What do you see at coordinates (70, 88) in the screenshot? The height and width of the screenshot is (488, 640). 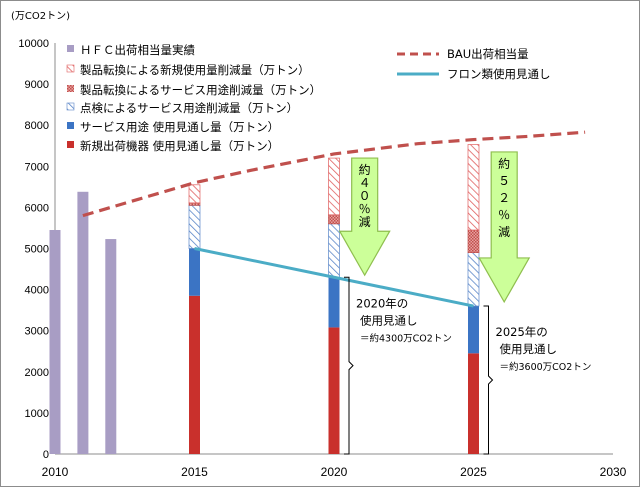 I see `legend-swatch-service-conversion` at bounding box center [70, 88].